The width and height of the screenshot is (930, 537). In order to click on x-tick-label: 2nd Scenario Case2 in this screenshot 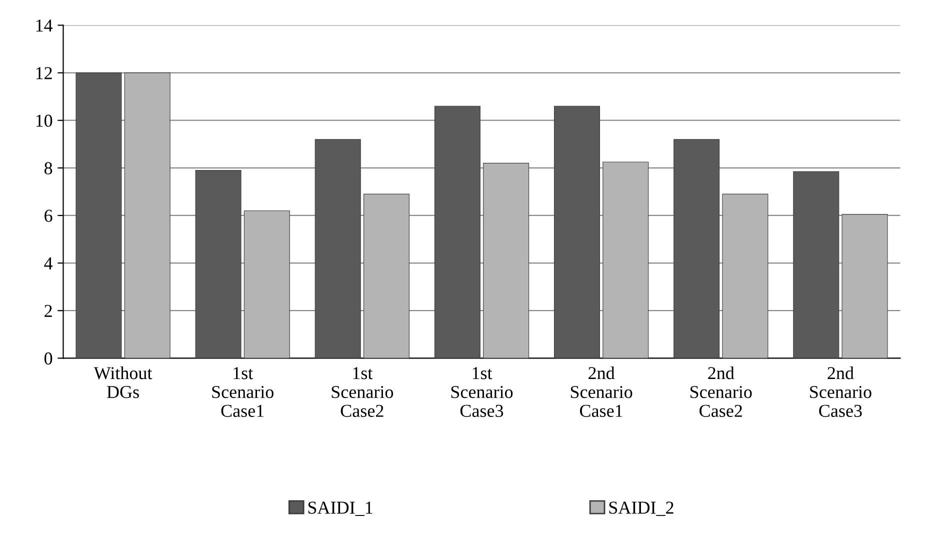, I will do `click(721, 391)`.